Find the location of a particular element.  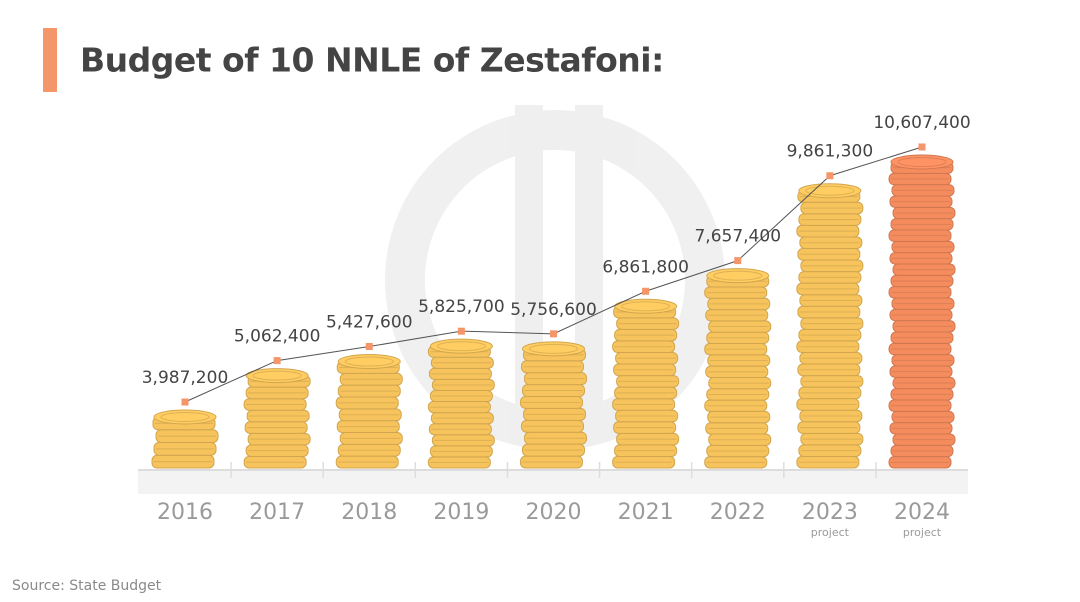

x-tick-label: 2016 is located at coordinates (185, 512).